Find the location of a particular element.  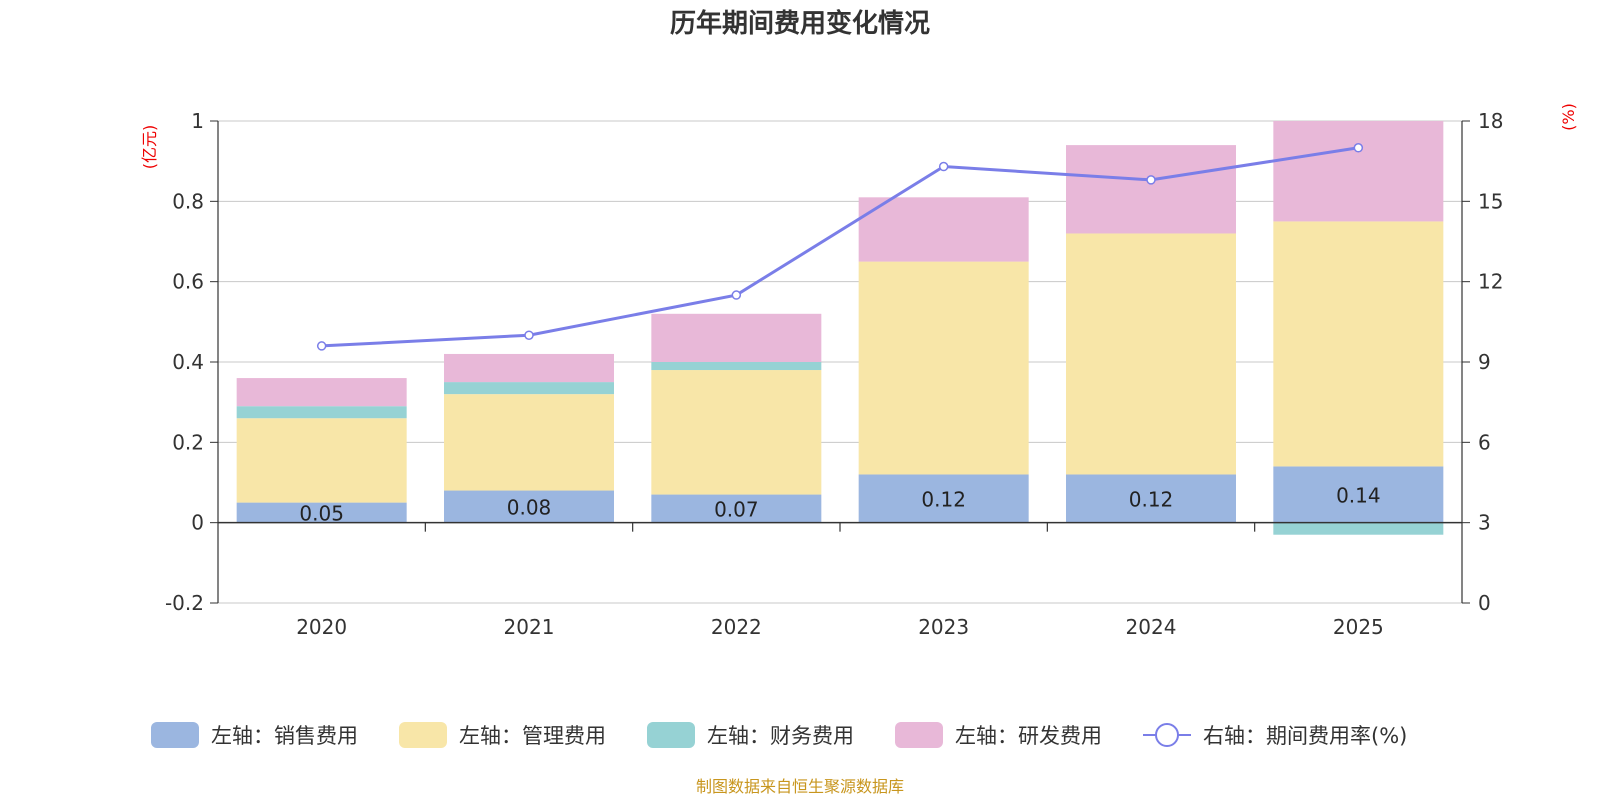

legend-marker-icon is located at coordinates (1167, 735).